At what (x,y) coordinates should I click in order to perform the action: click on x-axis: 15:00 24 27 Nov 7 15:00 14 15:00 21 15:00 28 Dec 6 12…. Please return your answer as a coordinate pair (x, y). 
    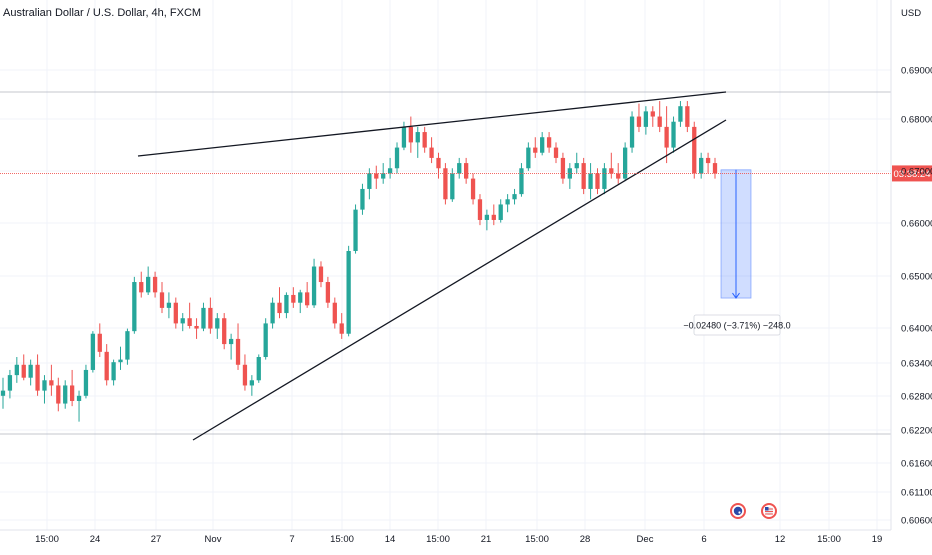
    Looking at the image, I should click on (458, 539).